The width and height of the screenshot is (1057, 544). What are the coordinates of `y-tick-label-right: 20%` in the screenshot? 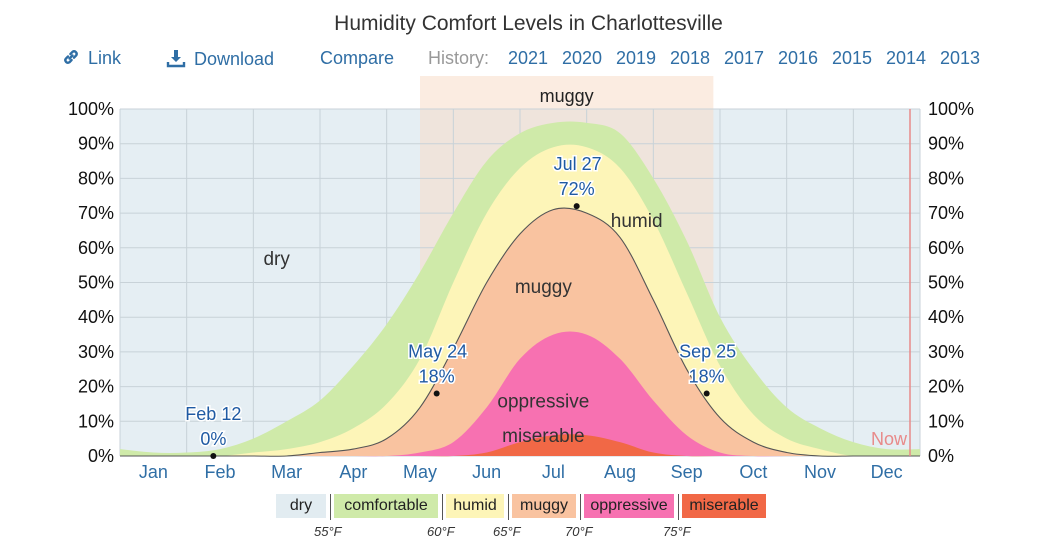 It's located at (946, 387).